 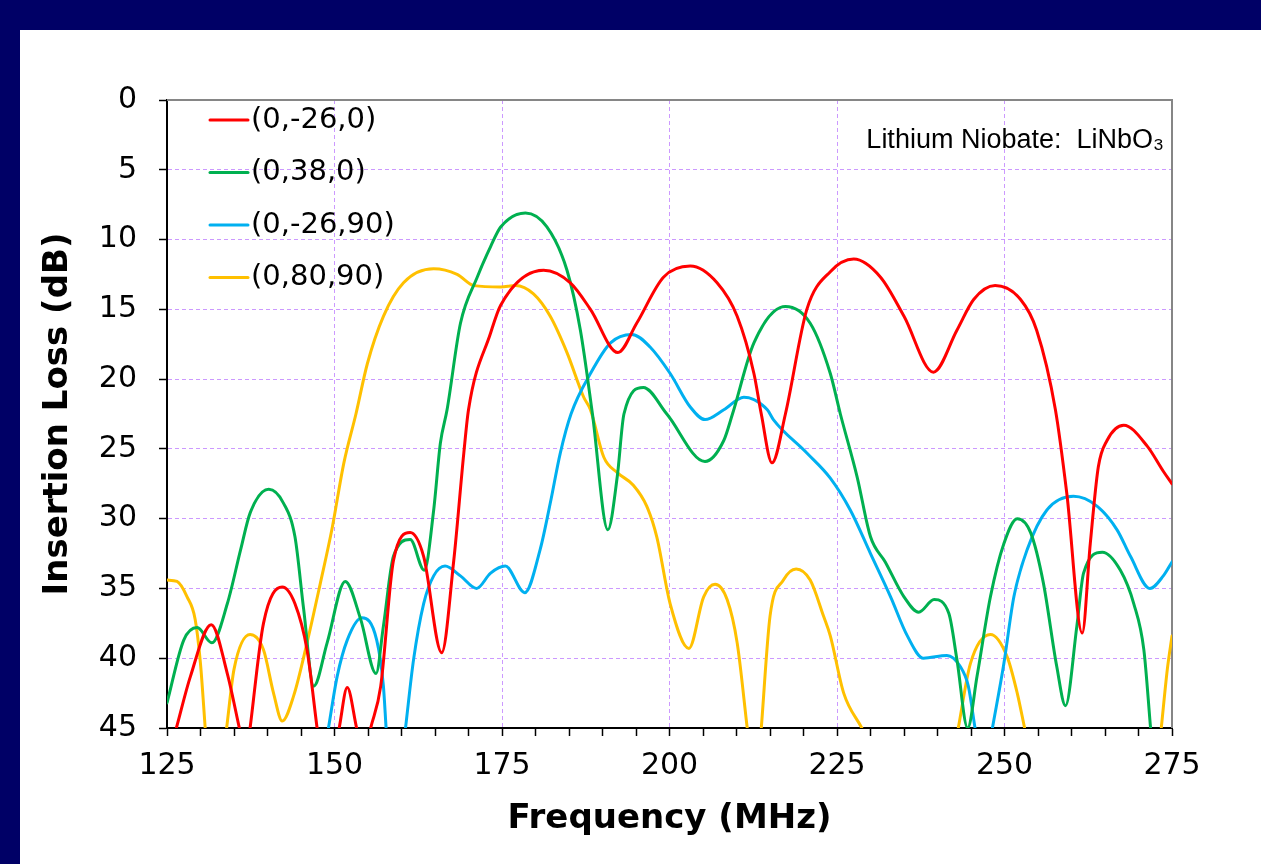 I want to click on x-tick-label: 175, so click(x=502, y=763).